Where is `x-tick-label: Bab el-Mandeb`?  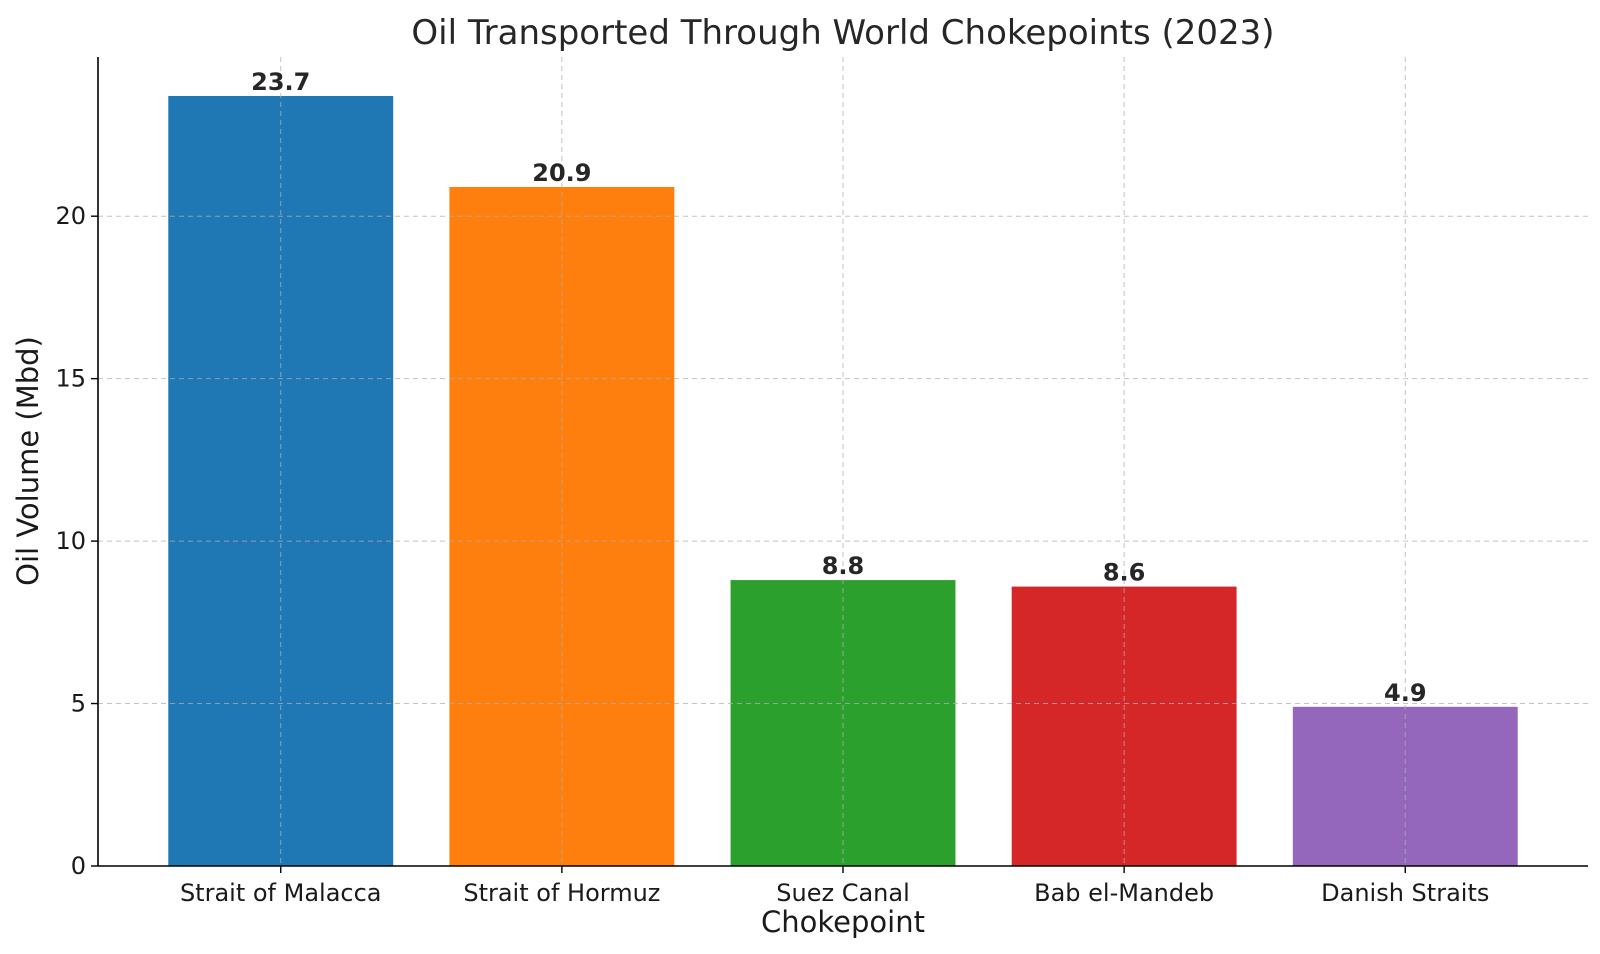 x-tick-label: Bab el-Mandeb is located at coordinates (1124, 893).